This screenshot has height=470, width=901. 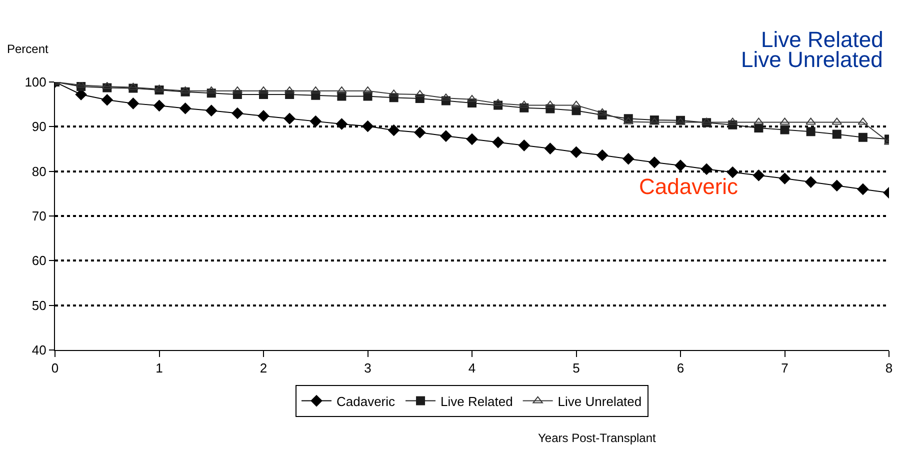 I want to click on y-axis-title: Percent, so click(x=28, y=49).